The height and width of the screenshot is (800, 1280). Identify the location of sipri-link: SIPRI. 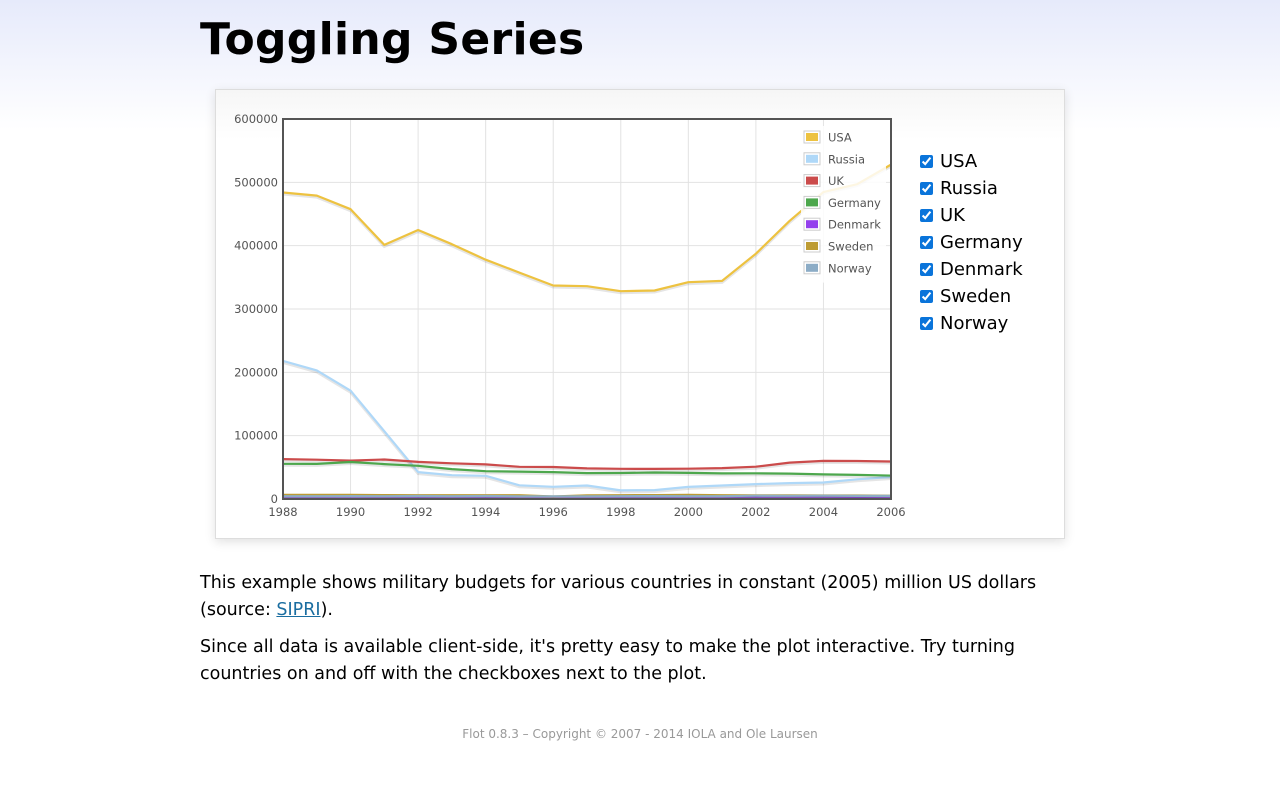
(298, 610).